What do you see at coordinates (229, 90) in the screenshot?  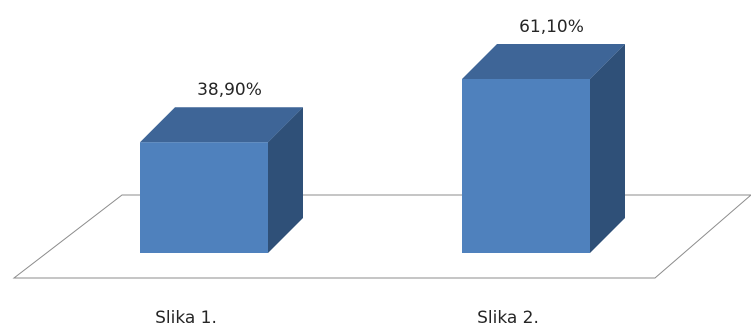 I see `data-label-1: 38,90%` at bounding box center [229, 90].